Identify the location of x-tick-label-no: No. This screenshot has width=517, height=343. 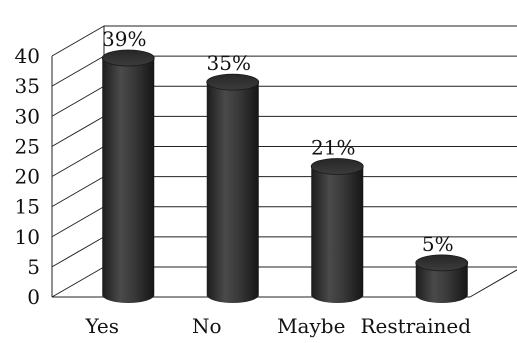
(207, 326).